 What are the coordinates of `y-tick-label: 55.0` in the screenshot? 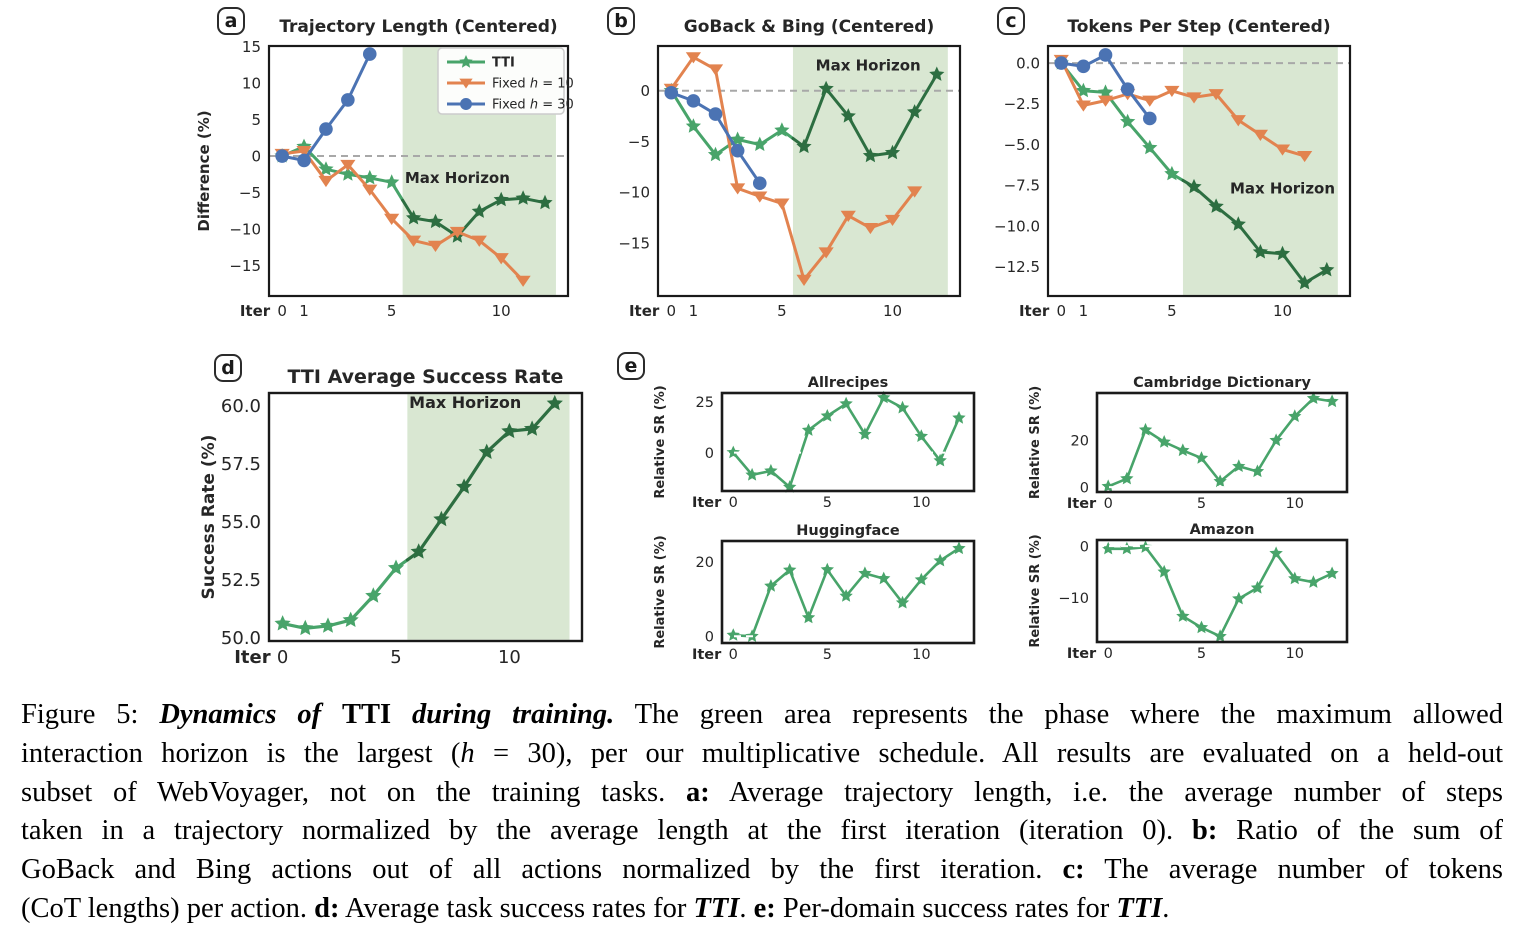 It's located at (241, 522).